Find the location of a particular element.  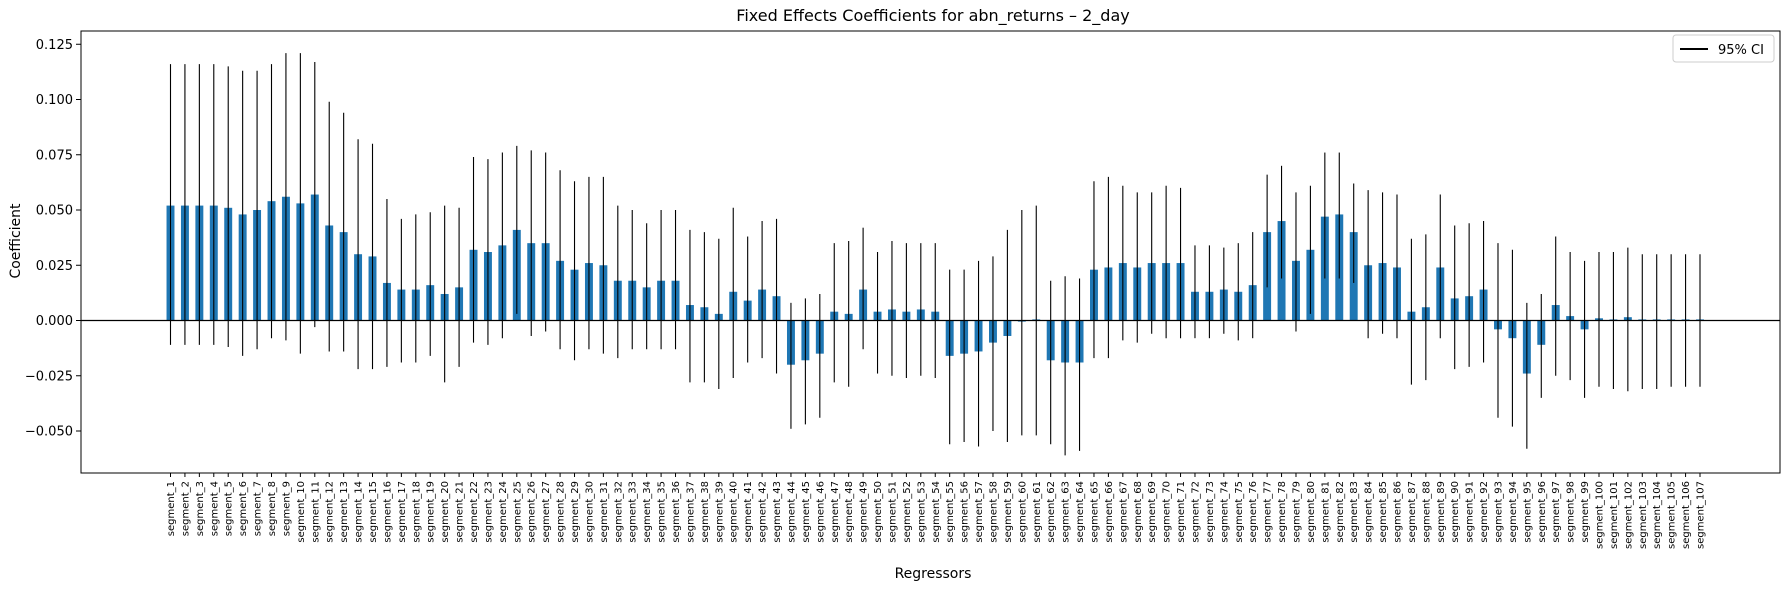

x-tick-label: segment_12 is located at coordinates (330, 512).